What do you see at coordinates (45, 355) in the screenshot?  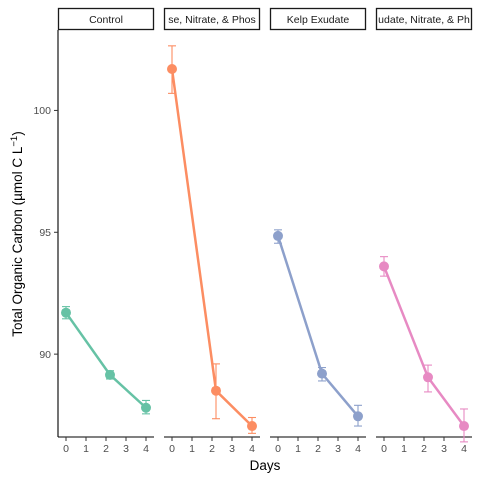 I see `y-tick-label: 90` at bounding box center [45, 355].